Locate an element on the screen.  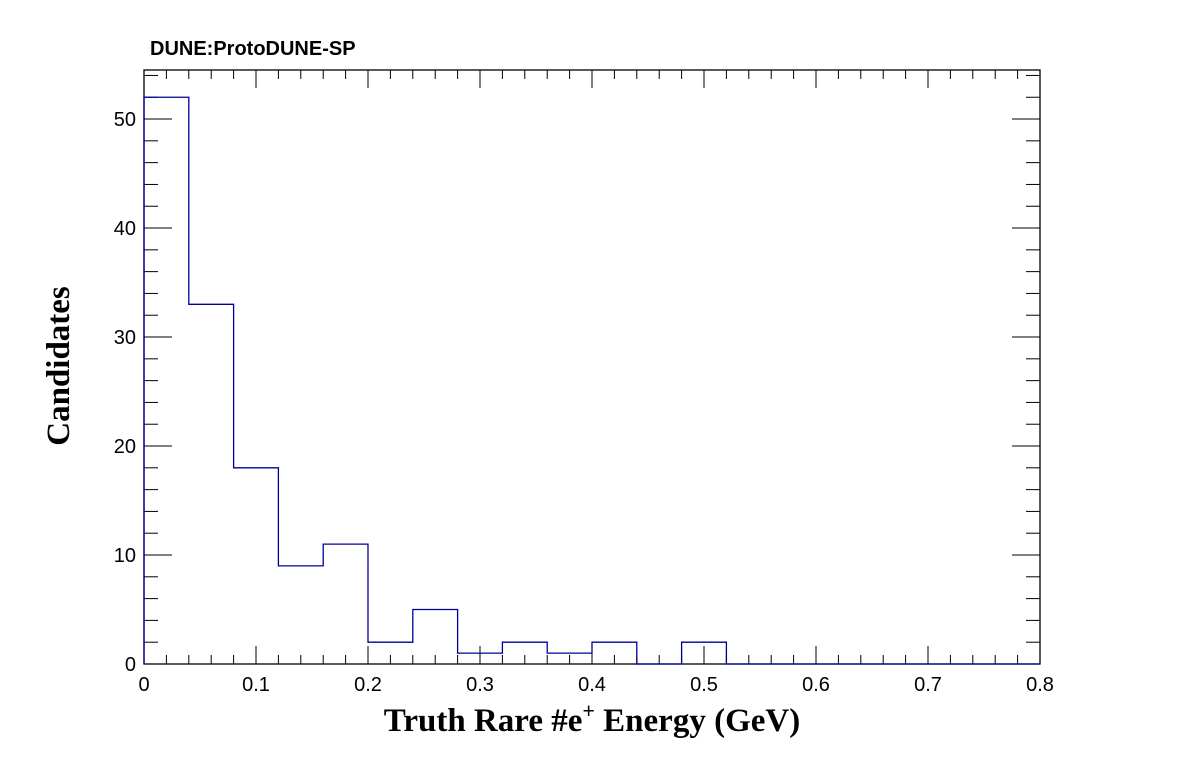
x-tick-label: 0.1 is located at coordinates (256, 685).